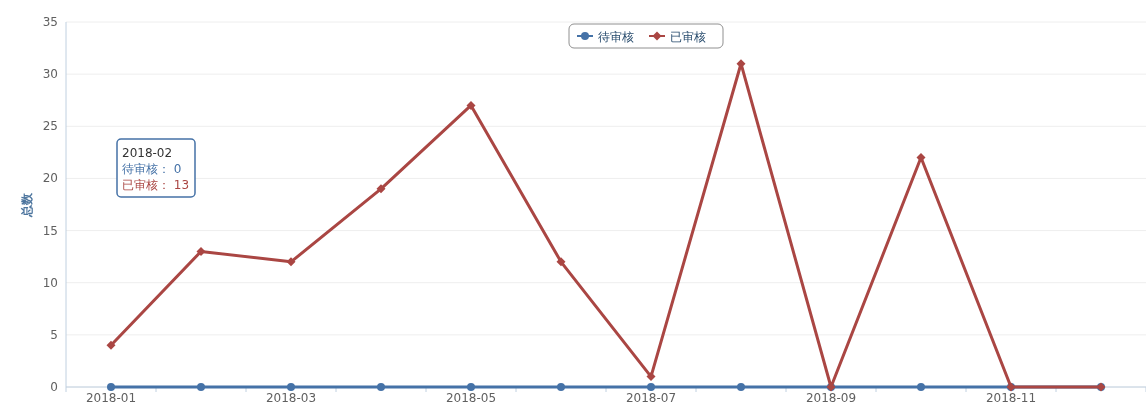 The height and width of the screenshot is (412, 1146). I want to click on y-tick-label: 25, so click(50, 126).